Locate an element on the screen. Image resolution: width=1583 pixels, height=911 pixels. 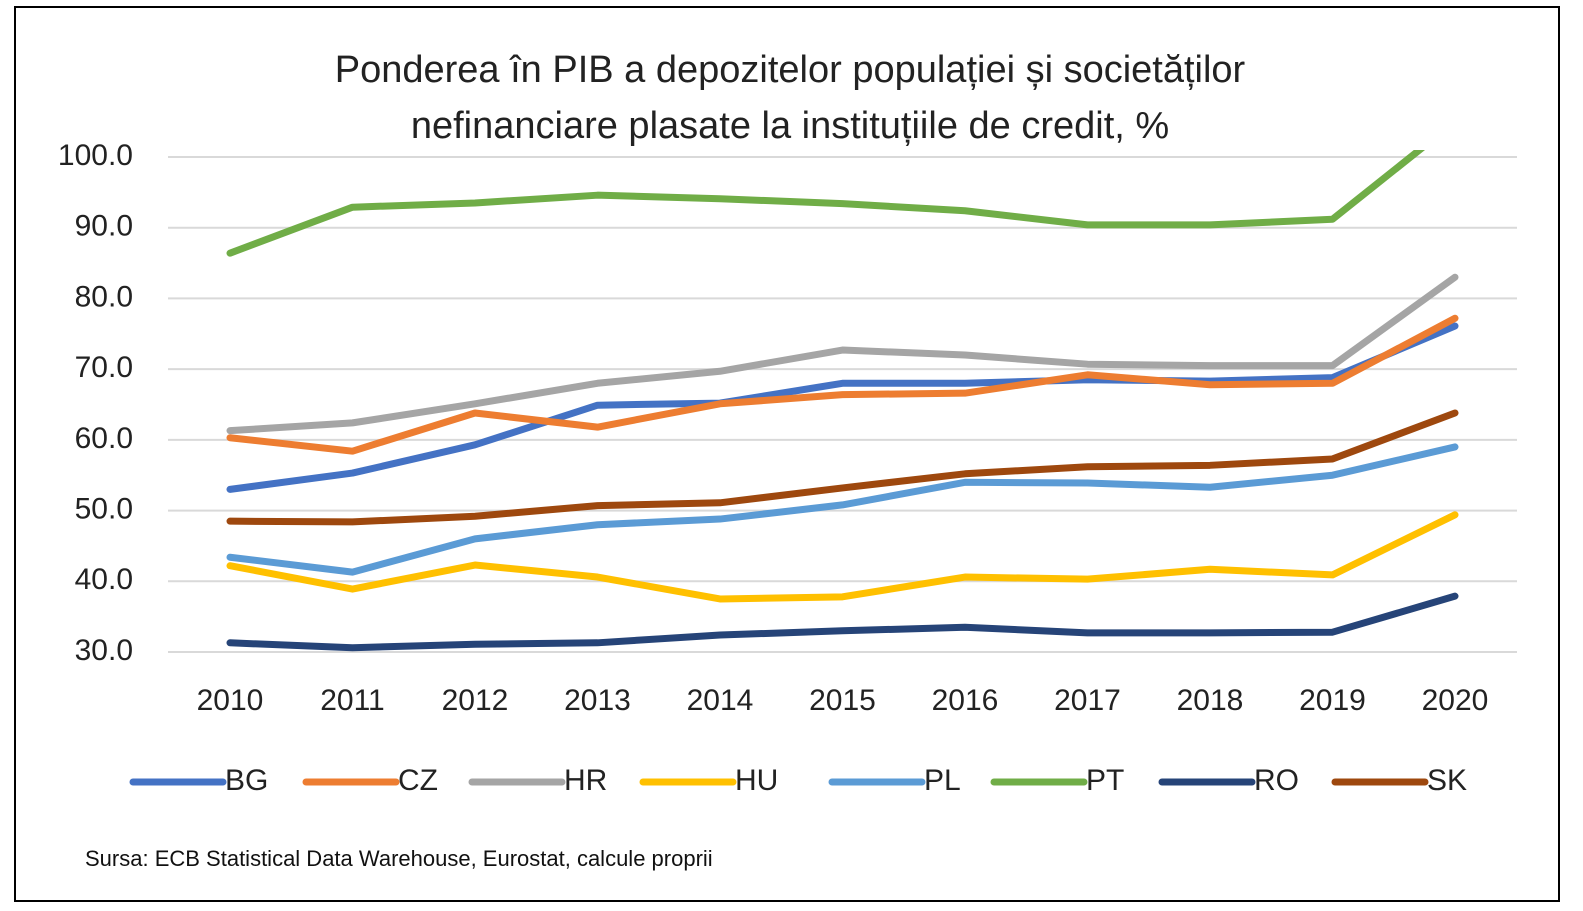
x-tick-label: 2017 is located at coordinates (1087, 700).